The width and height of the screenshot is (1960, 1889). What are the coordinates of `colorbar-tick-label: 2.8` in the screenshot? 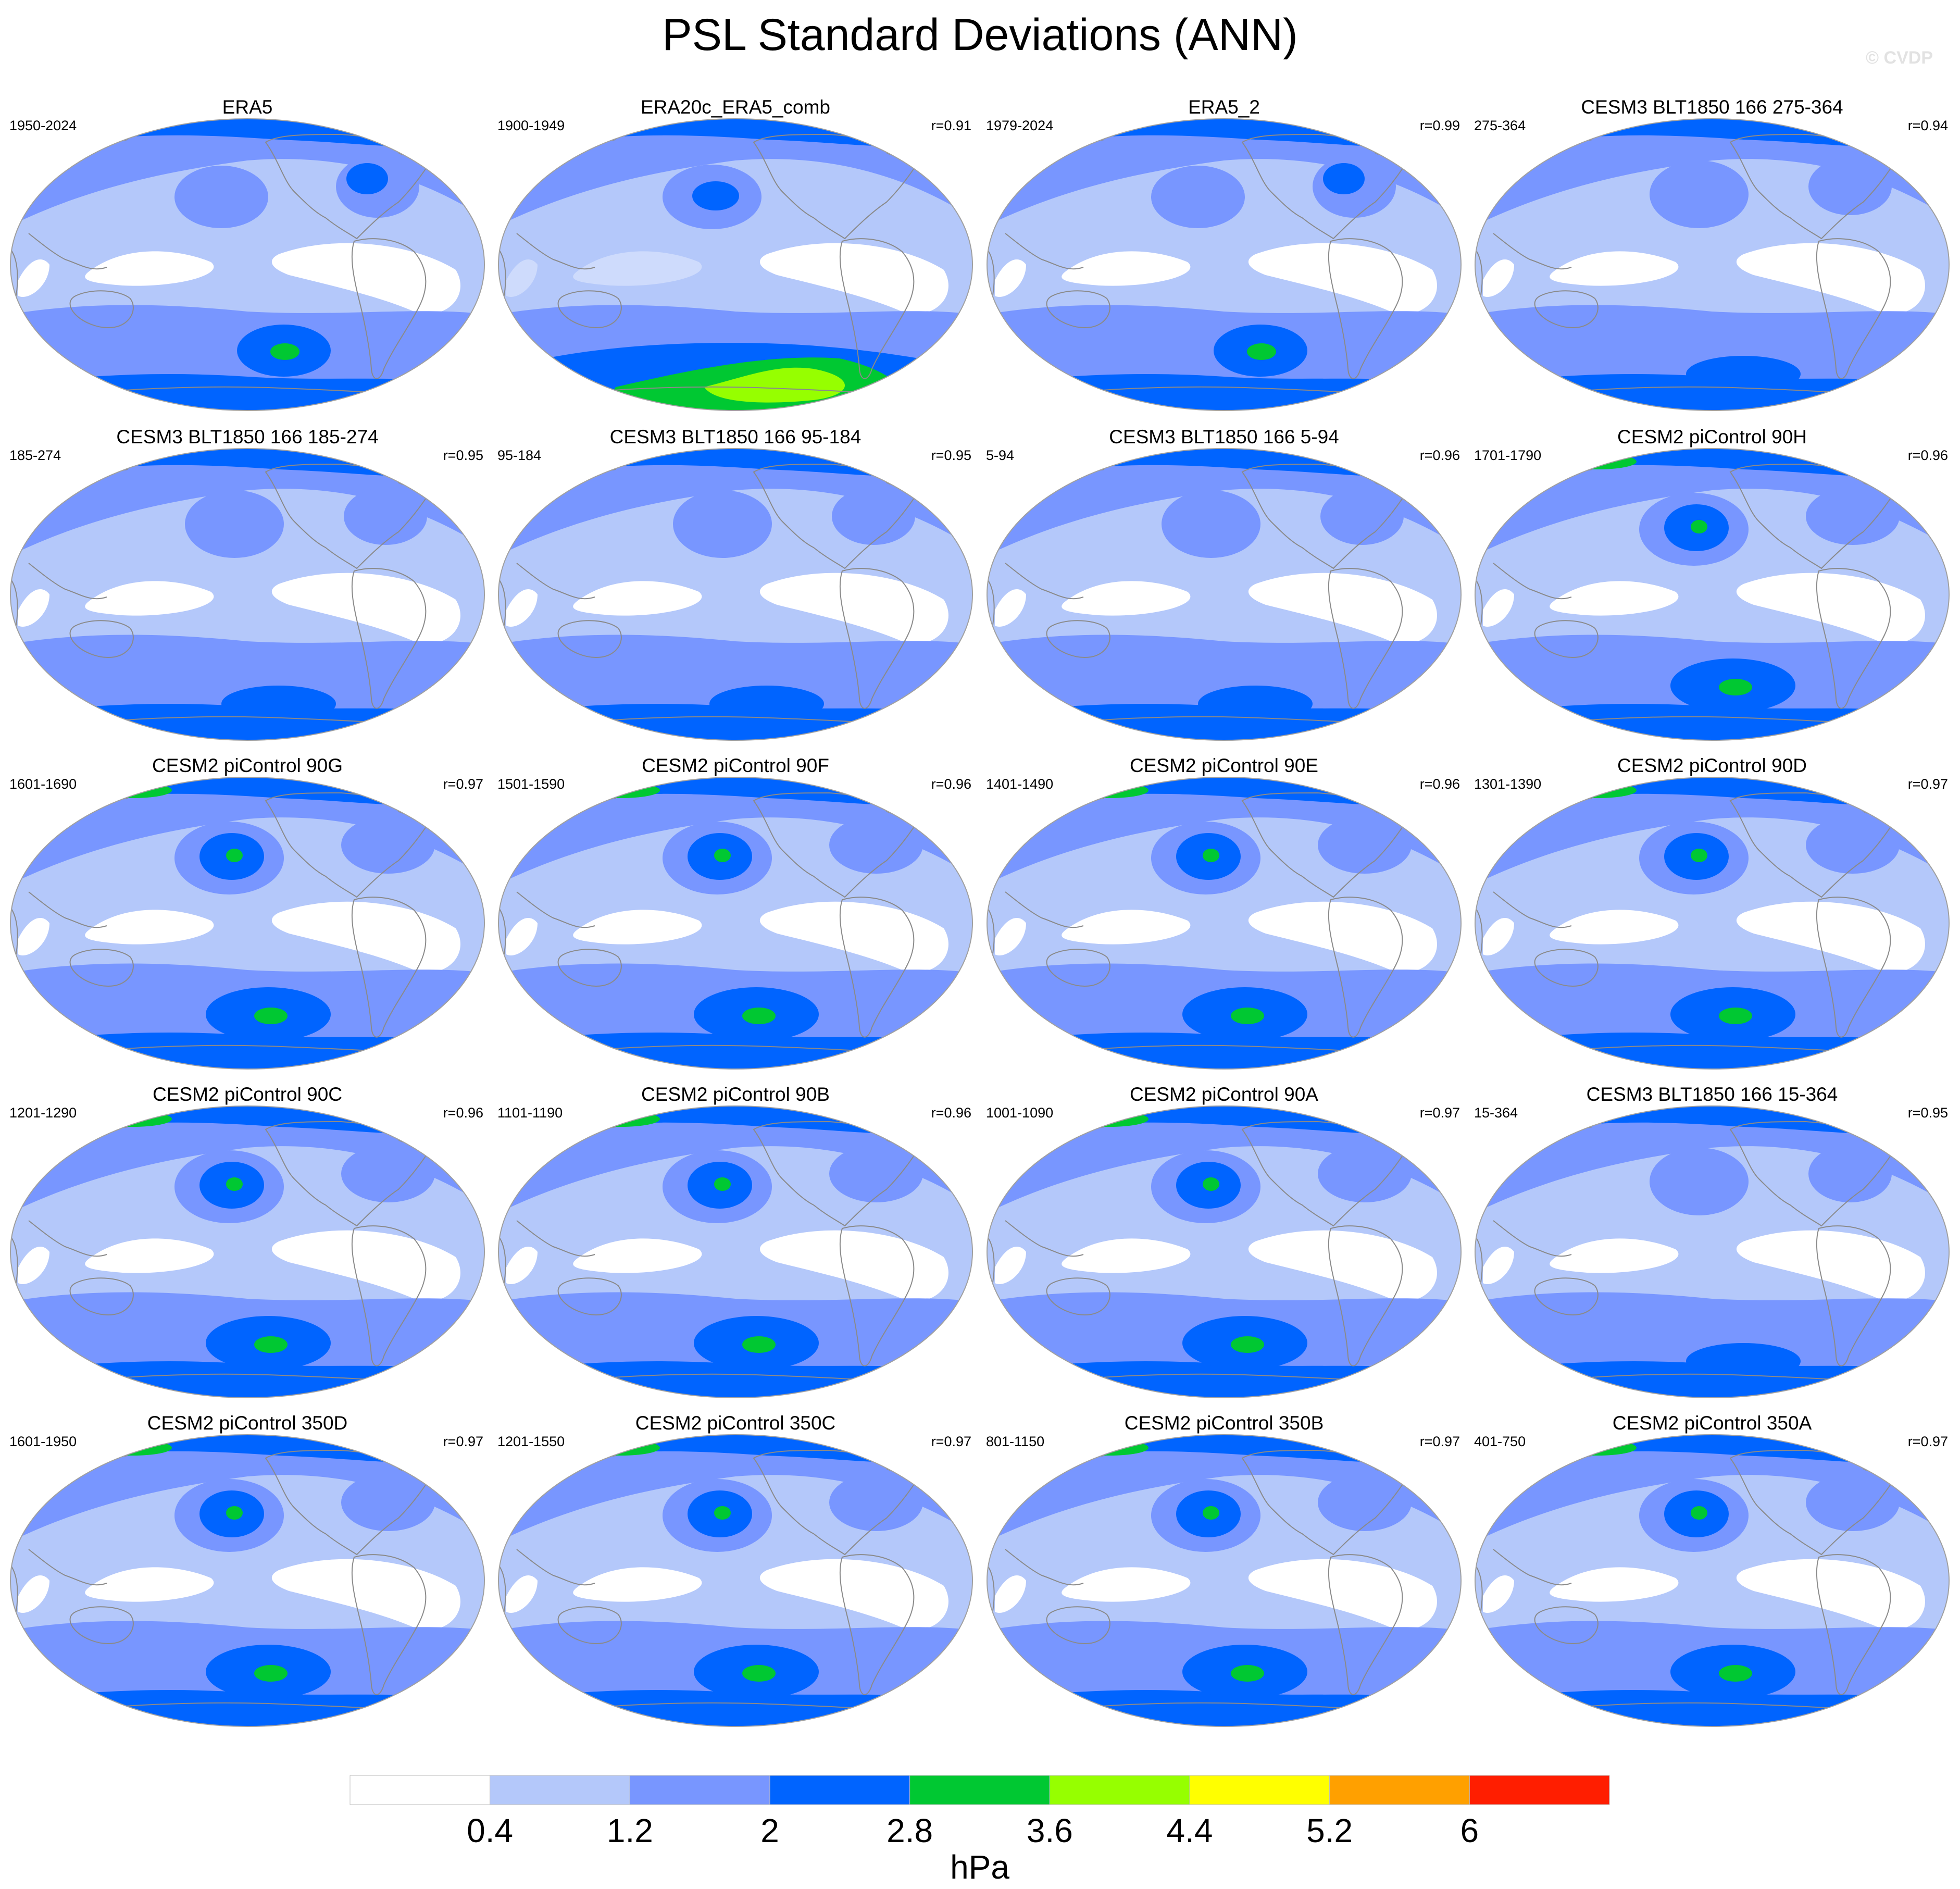 It's located at (910, 1831).